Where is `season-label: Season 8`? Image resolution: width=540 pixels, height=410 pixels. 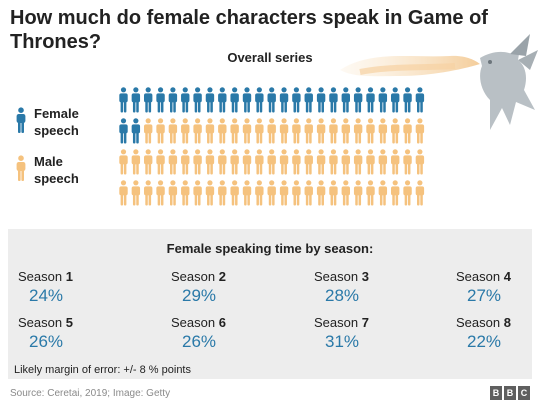 season-label: Season 8 is located at coordinates (483, 322).